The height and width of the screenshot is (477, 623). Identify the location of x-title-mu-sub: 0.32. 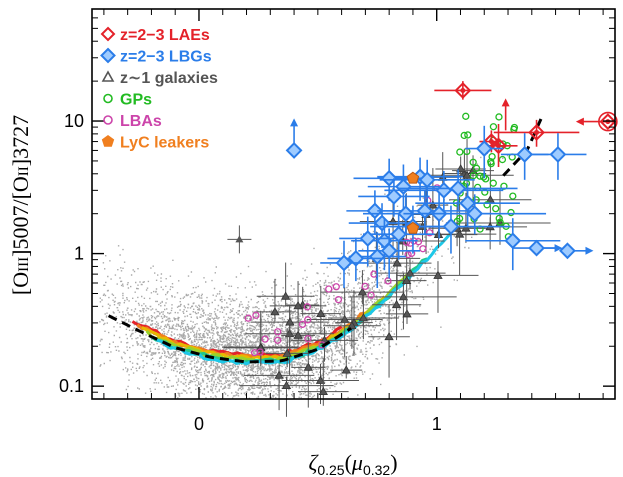
(376, 469).